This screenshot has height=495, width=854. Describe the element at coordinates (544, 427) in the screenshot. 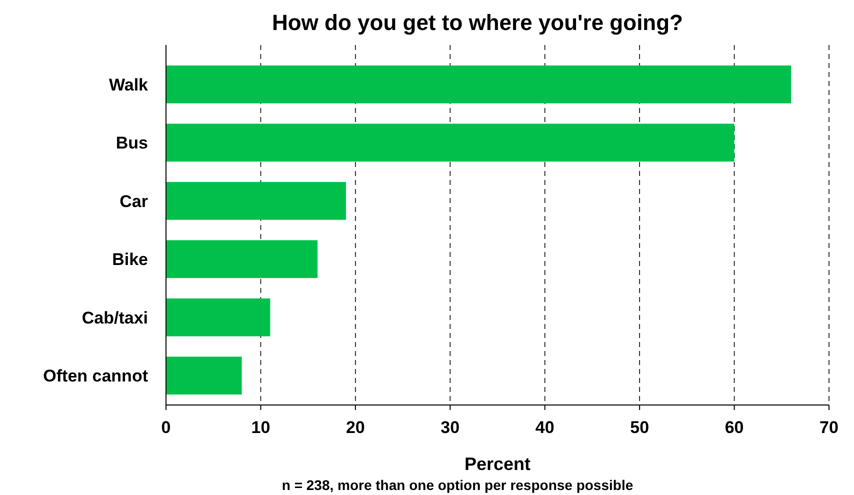

I see `x-tick-label: 40` at that location.